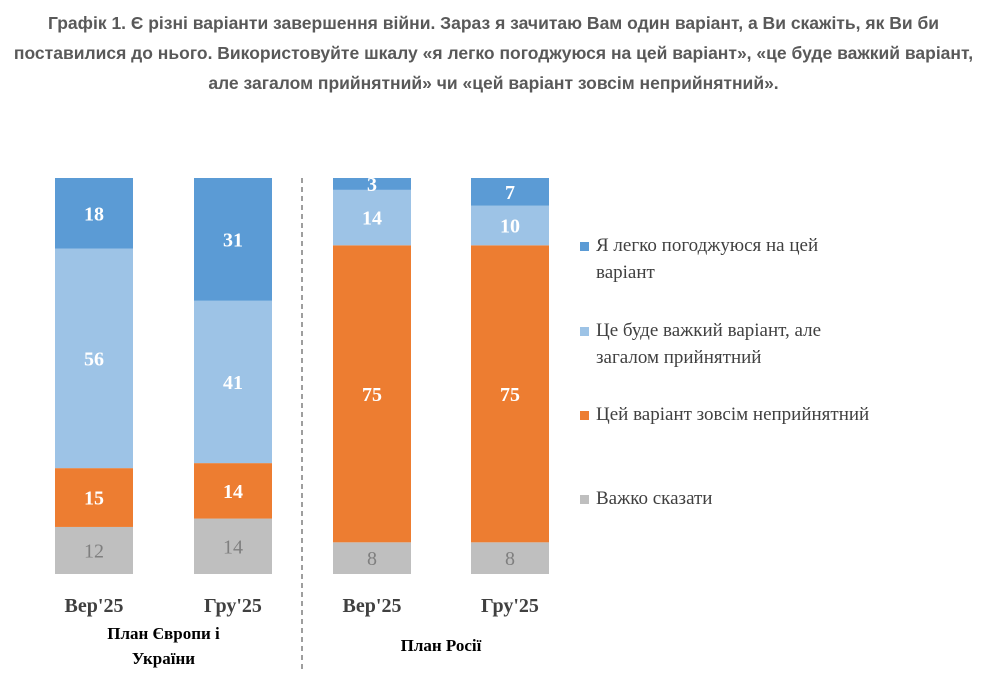  Describe the element at coordinates (626, 272) in the screenshot. I see `legend-label: варіант` at that location.